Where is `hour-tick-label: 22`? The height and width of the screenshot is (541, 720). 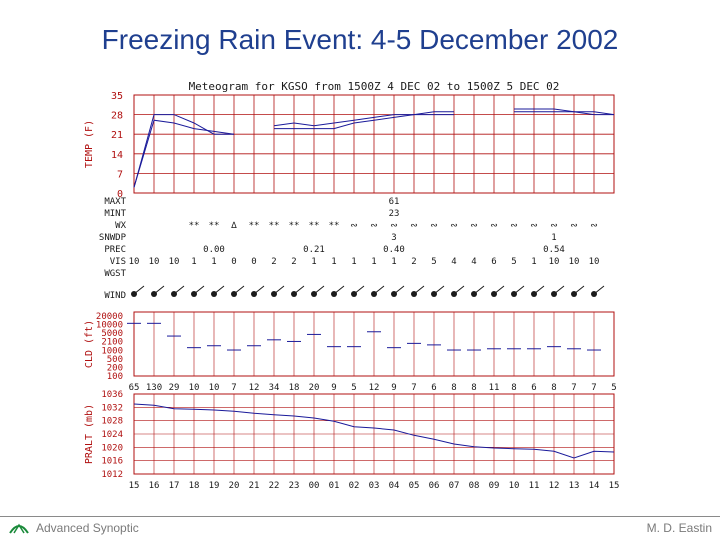
hour-tick-label: 22 is located at coordinates (274, 486).